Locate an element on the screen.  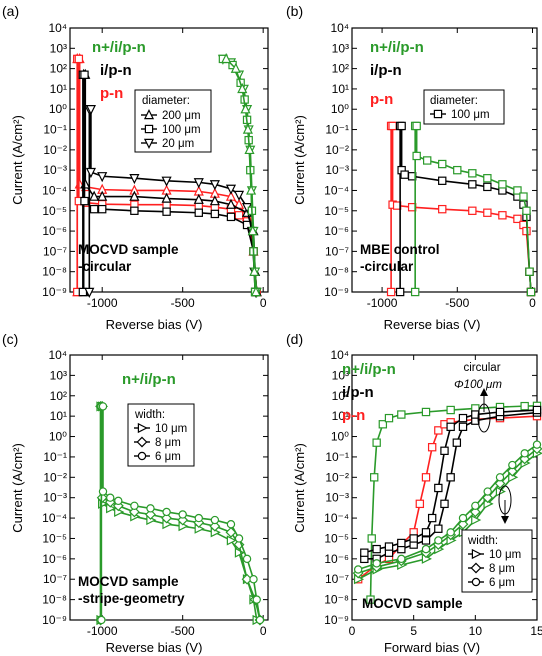
legend-label: 100 μm is located at coordinates (470, 115).